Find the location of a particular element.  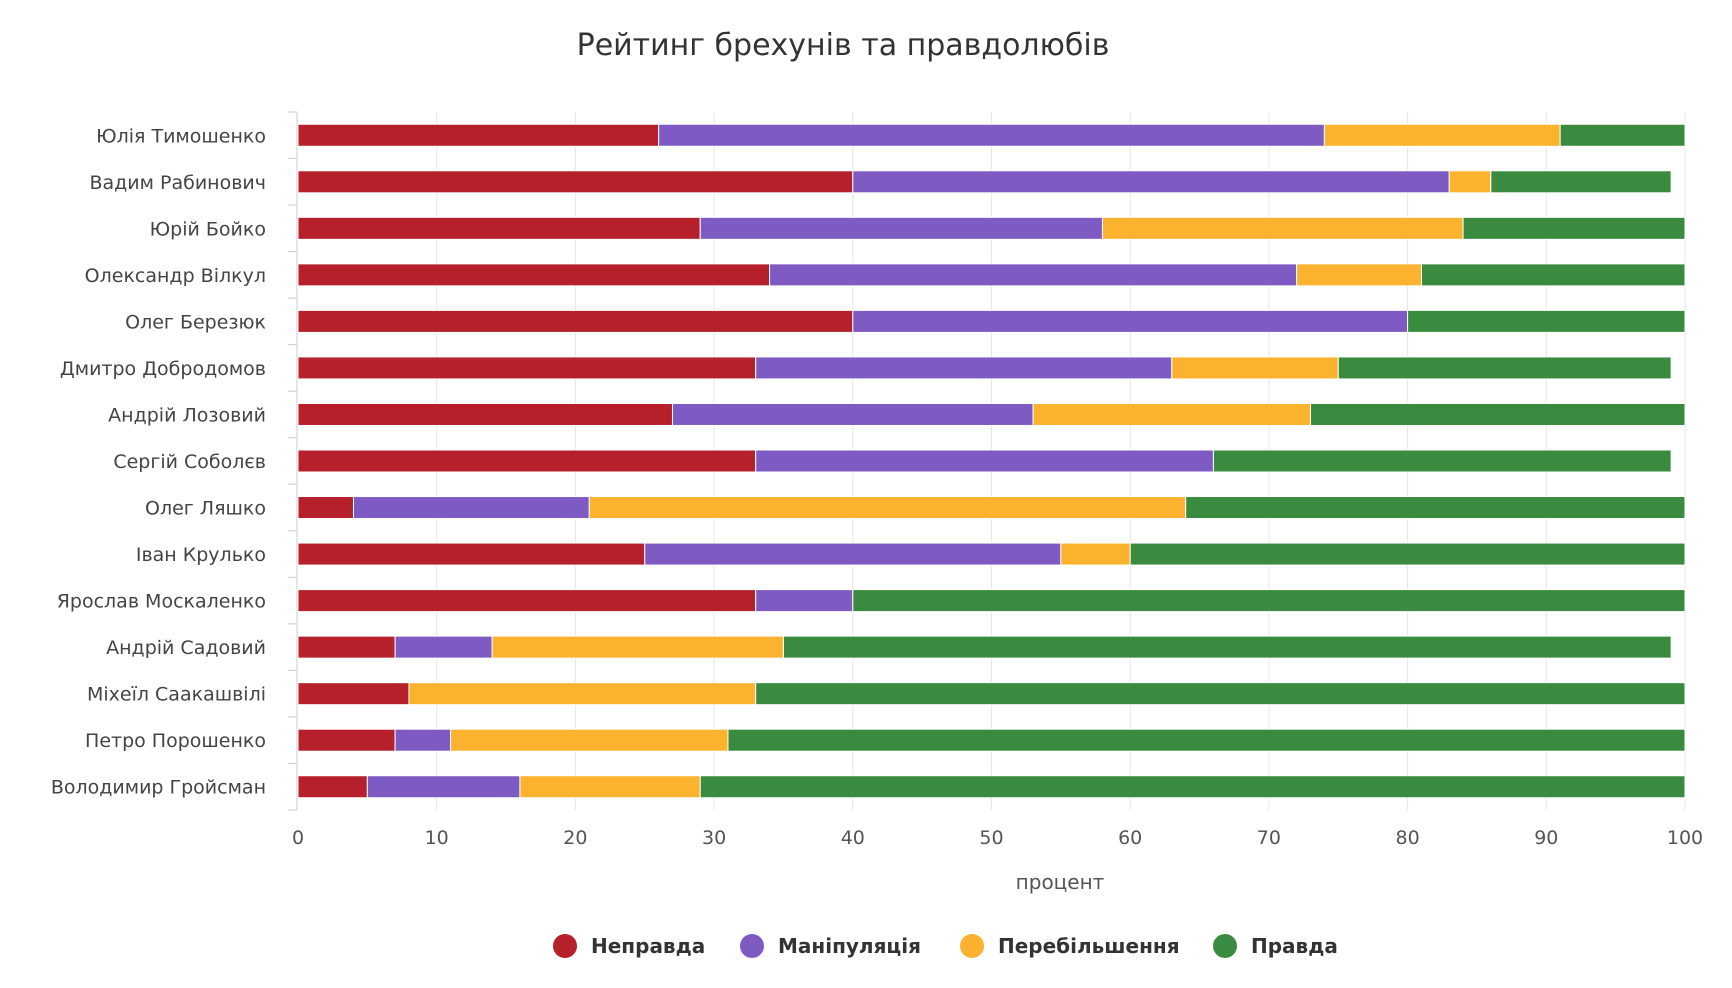

category-label: Володимир Гройсман is located at coordinates (158, 788).